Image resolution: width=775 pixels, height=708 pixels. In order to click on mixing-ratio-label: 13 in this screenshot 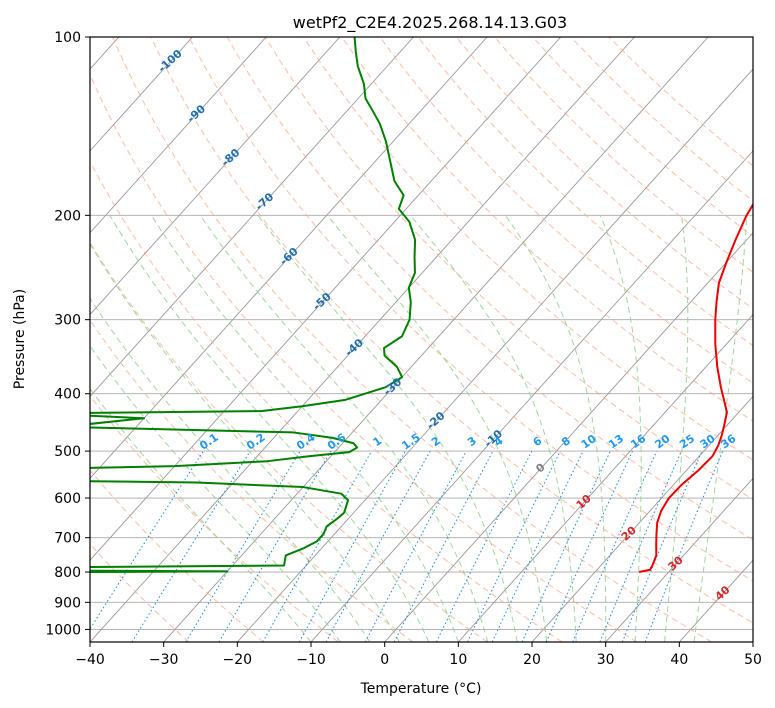, I will do `click(616, 441)`.